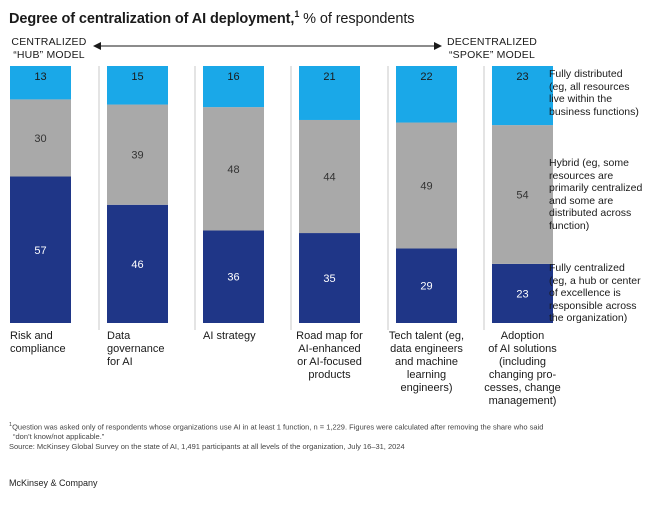  What do you see at coordinates (229, 336) in the screenshot?
I see `category-label-line: AI strategy` at bounding box center [229, 336].